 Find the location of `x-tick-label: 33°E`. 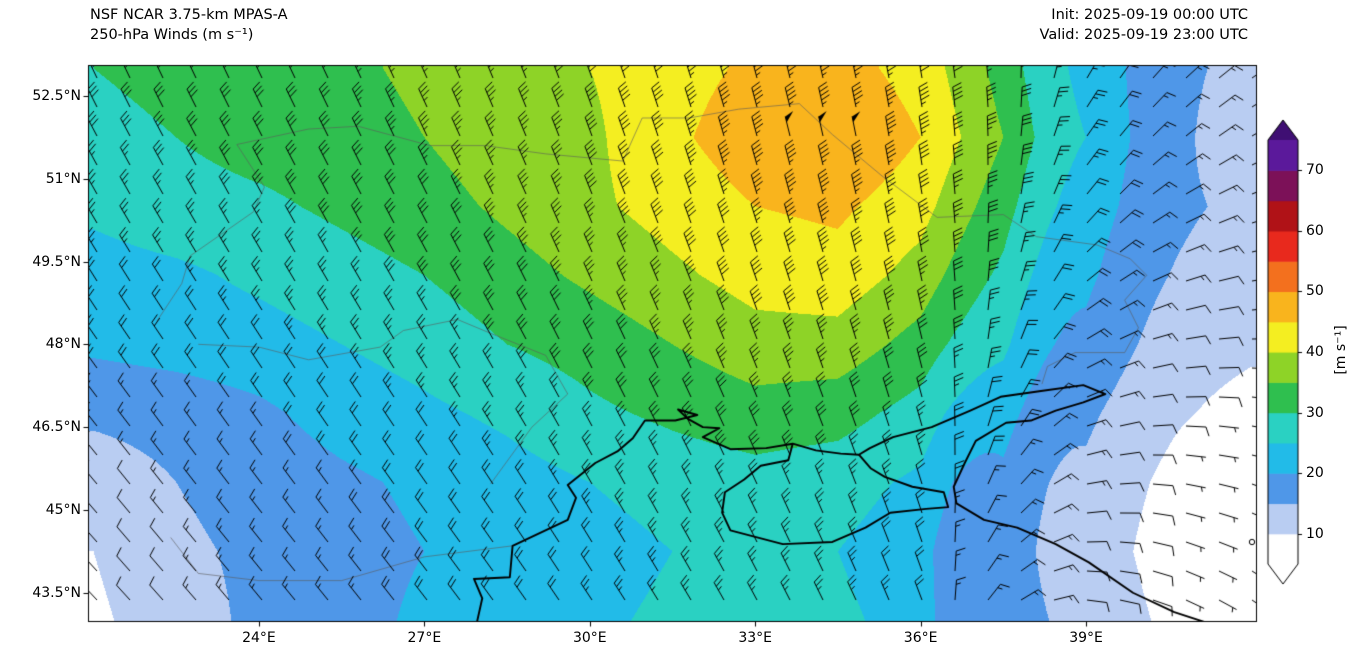

x-tick-label: 33°E is located at coordinates (755, 638).